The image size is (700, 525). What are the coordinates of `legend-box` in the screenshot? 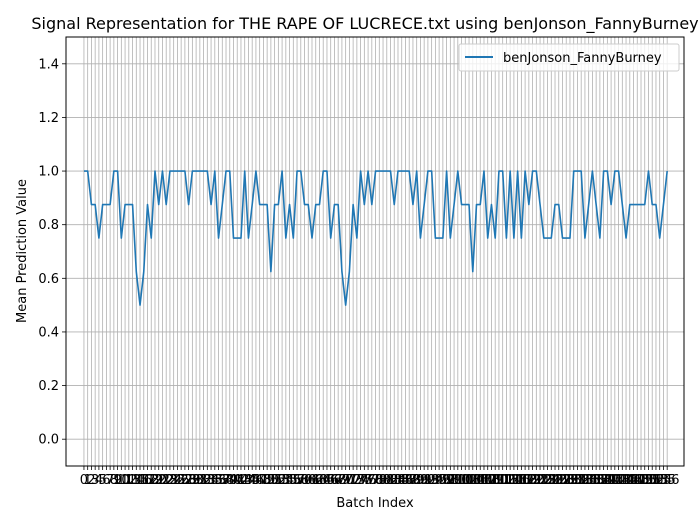 It's located at (569, 57).